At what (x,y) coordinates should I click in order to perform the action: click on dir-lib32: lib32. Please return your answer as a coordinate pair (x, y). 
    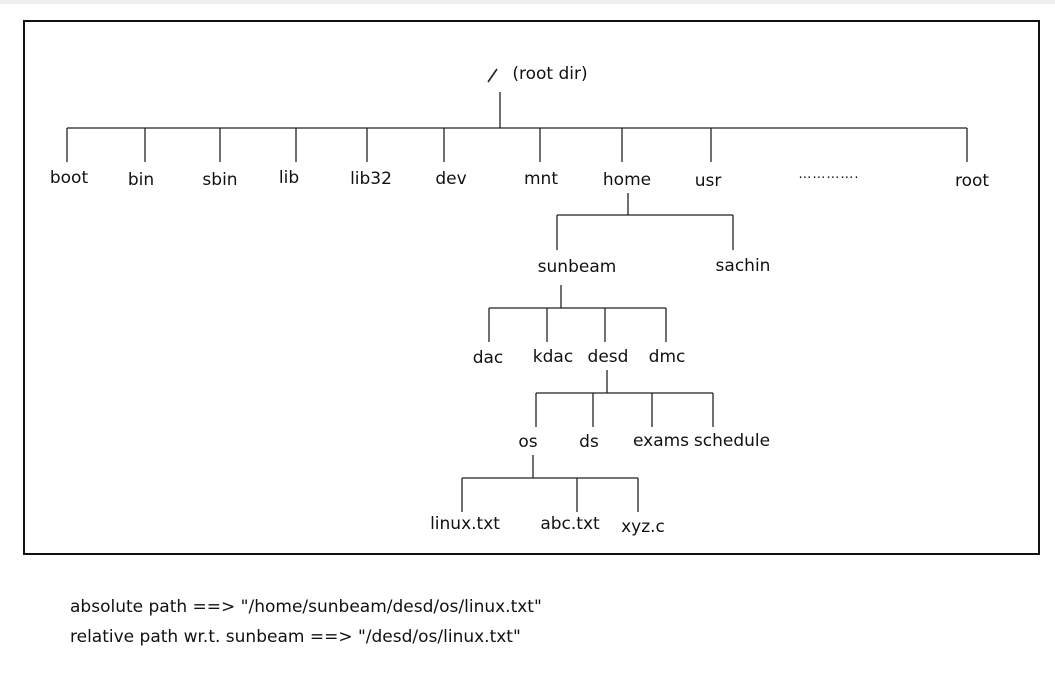
    Looking at the image, I should click on (371, 179).